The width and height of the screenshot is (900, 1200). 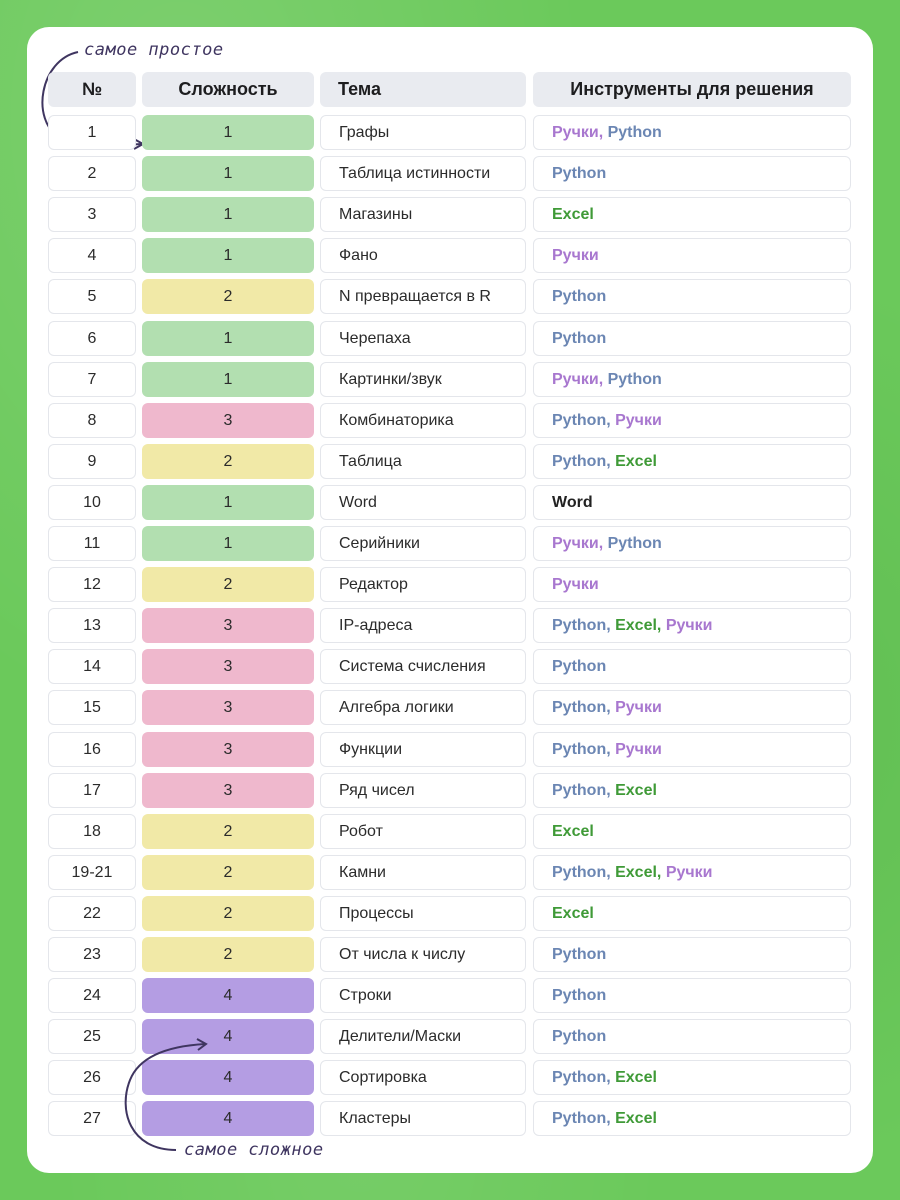 What do you see at coordinates (423, 995) in the screenshot?
I see `topic-cell: Строки` at bounding box center [423, 995].